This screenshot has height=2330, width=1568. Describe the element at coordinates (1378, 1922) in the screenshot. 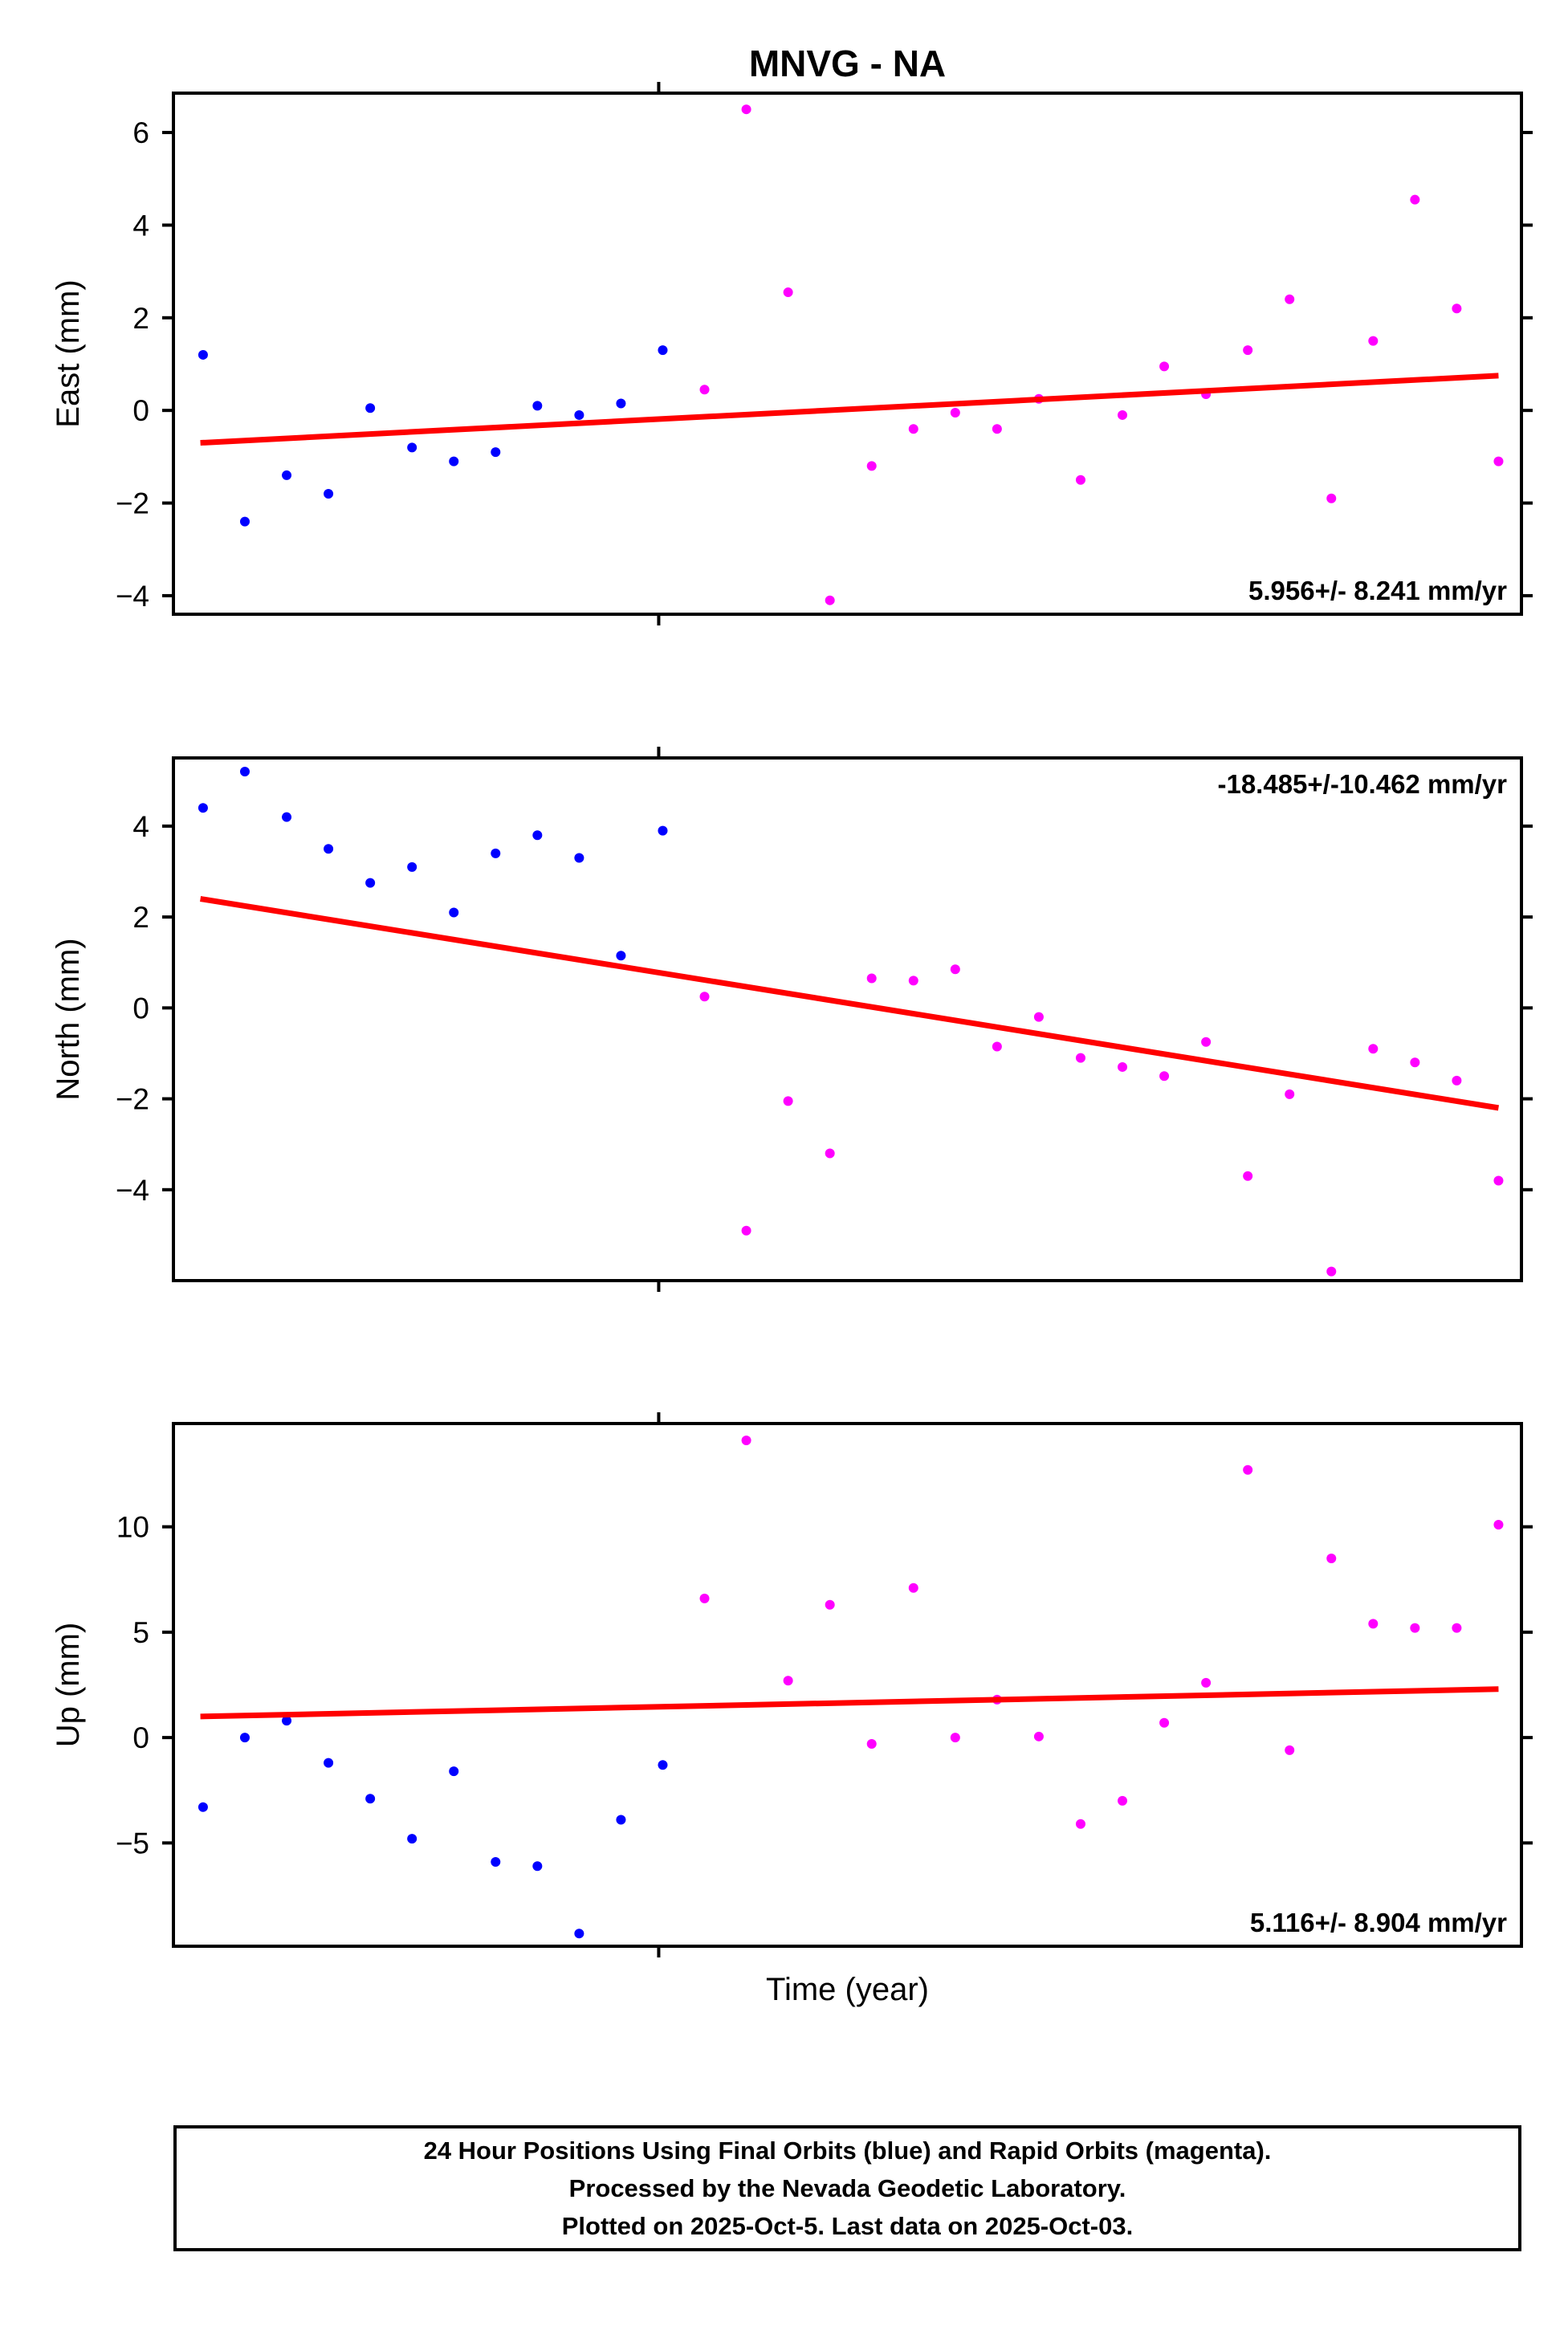

I see `rate-annotation: 5.116+/- 8.904 mm/yr` at that location.